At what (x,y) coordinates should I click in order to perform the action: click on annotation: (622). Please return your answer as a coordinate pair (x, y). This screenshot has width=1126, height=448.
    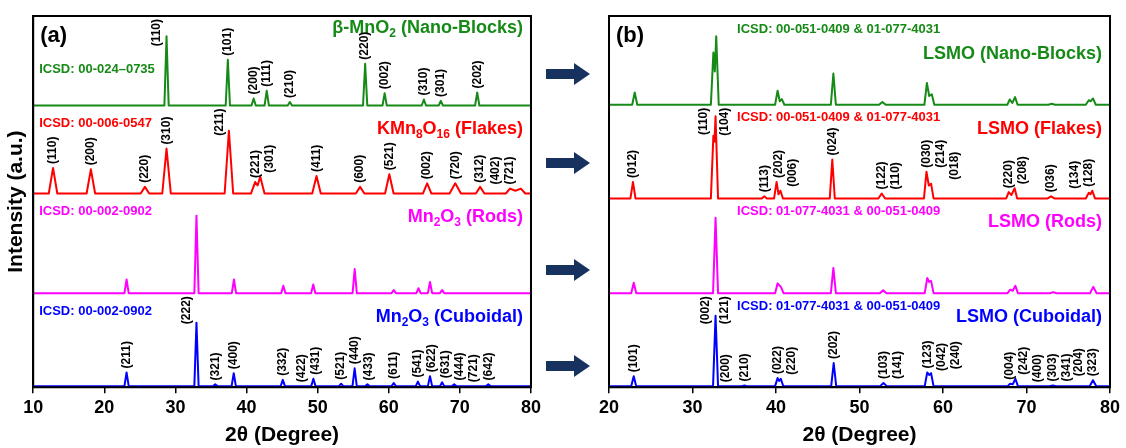
    Looking at the image, I should click on (431, 358).